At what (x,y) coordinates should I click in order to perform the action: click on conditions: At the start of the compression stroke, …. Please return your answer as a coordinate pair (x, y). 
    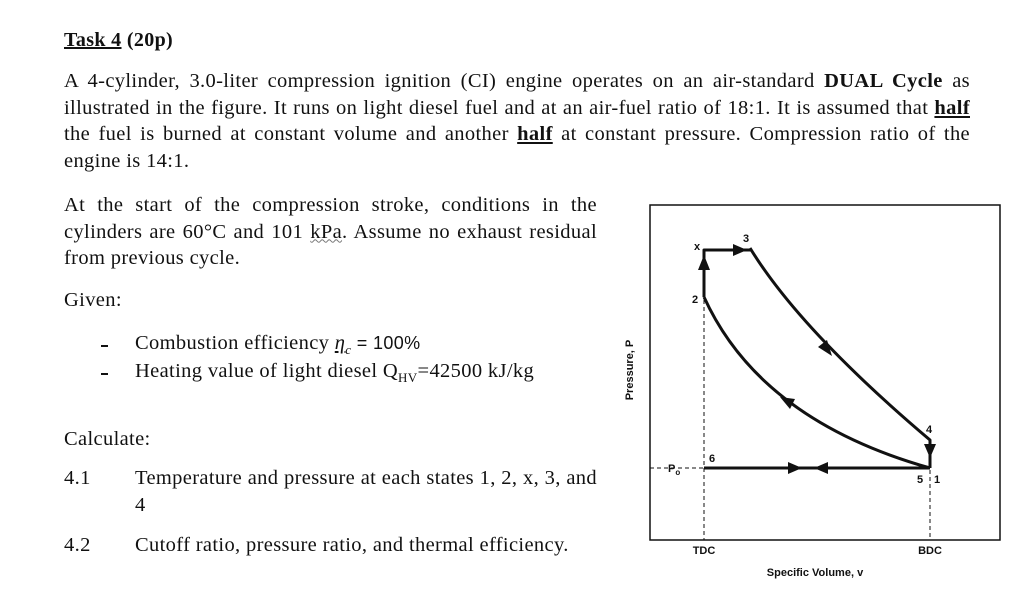
    Looking at the image, I should click on (330, 232).